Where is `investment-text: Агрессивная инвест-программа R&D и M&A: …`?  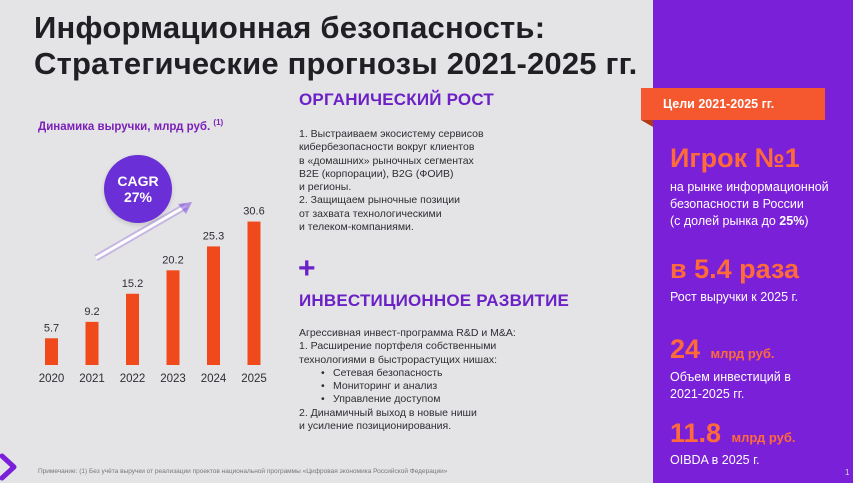 investment-text: Агрессивная инвест-программа R&D и M&A: … is located at coordinates (407, 380).